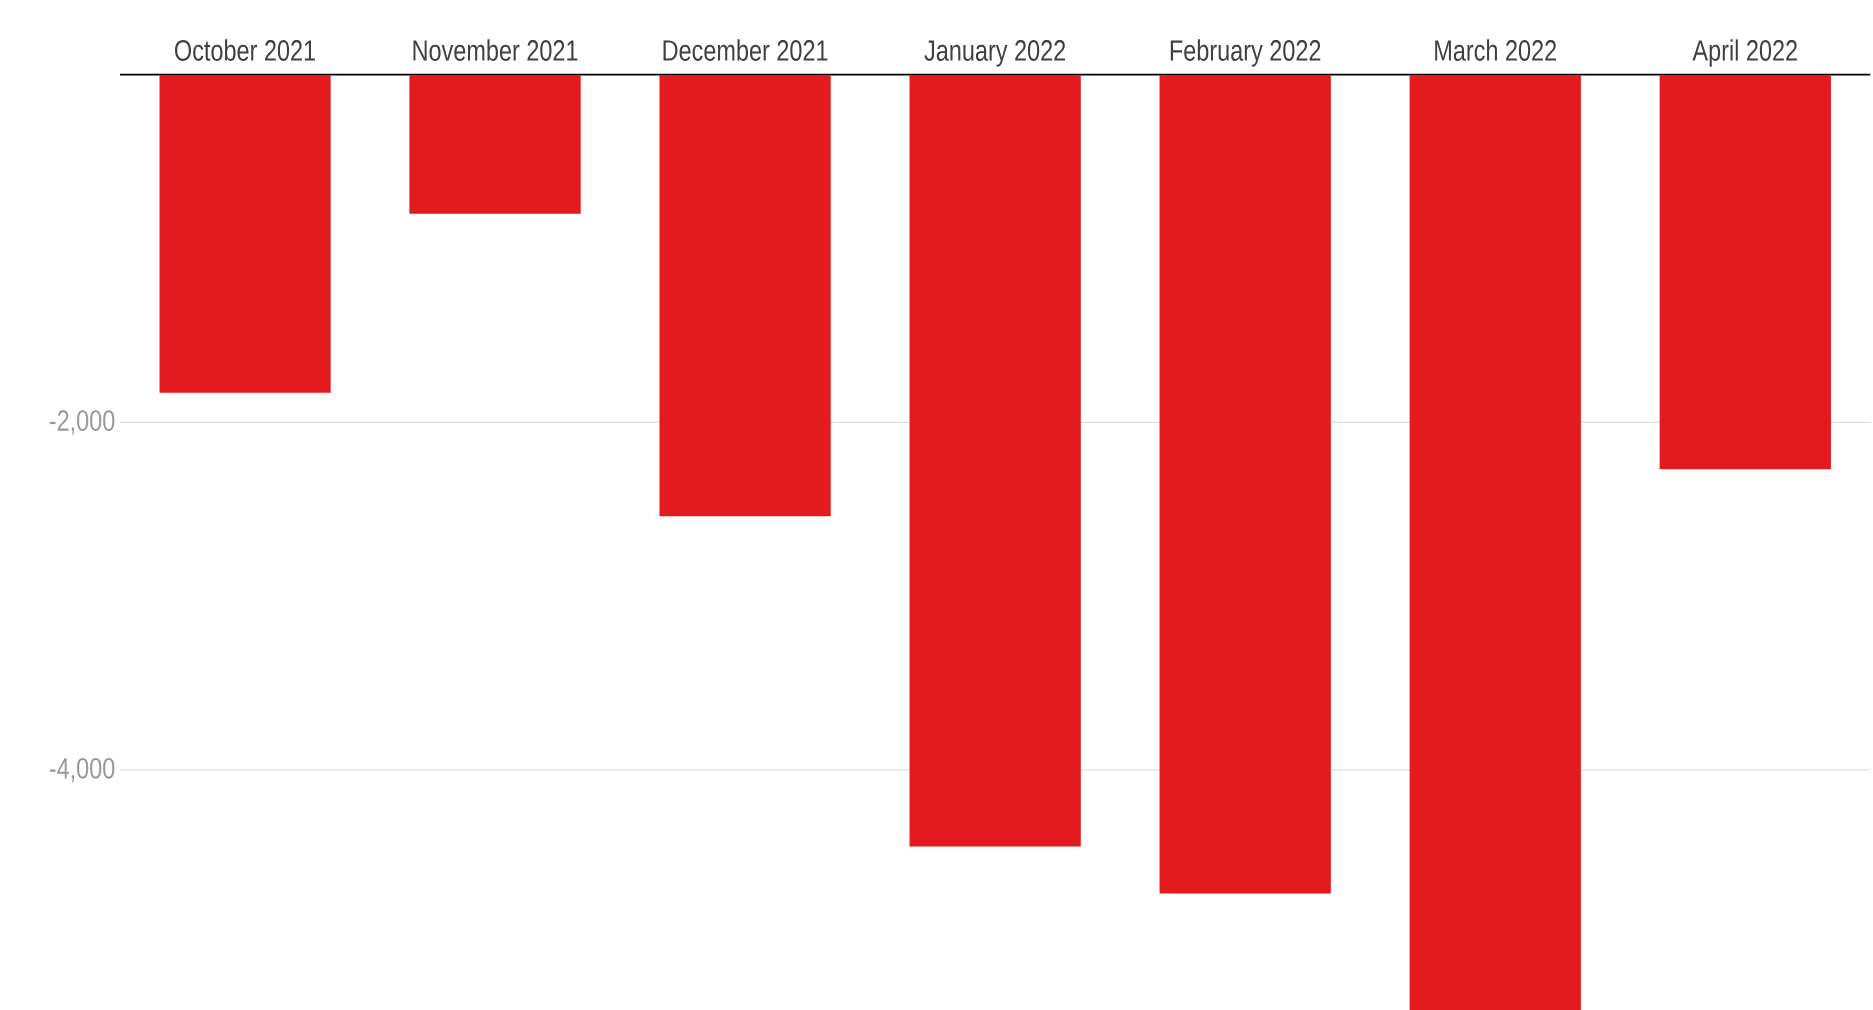 The width and height of the screenshot is (1873, 1010). Describe the element at coordinates (1245, 53) in the screenshot. I see `x-tick-label: February 2022` at that location.